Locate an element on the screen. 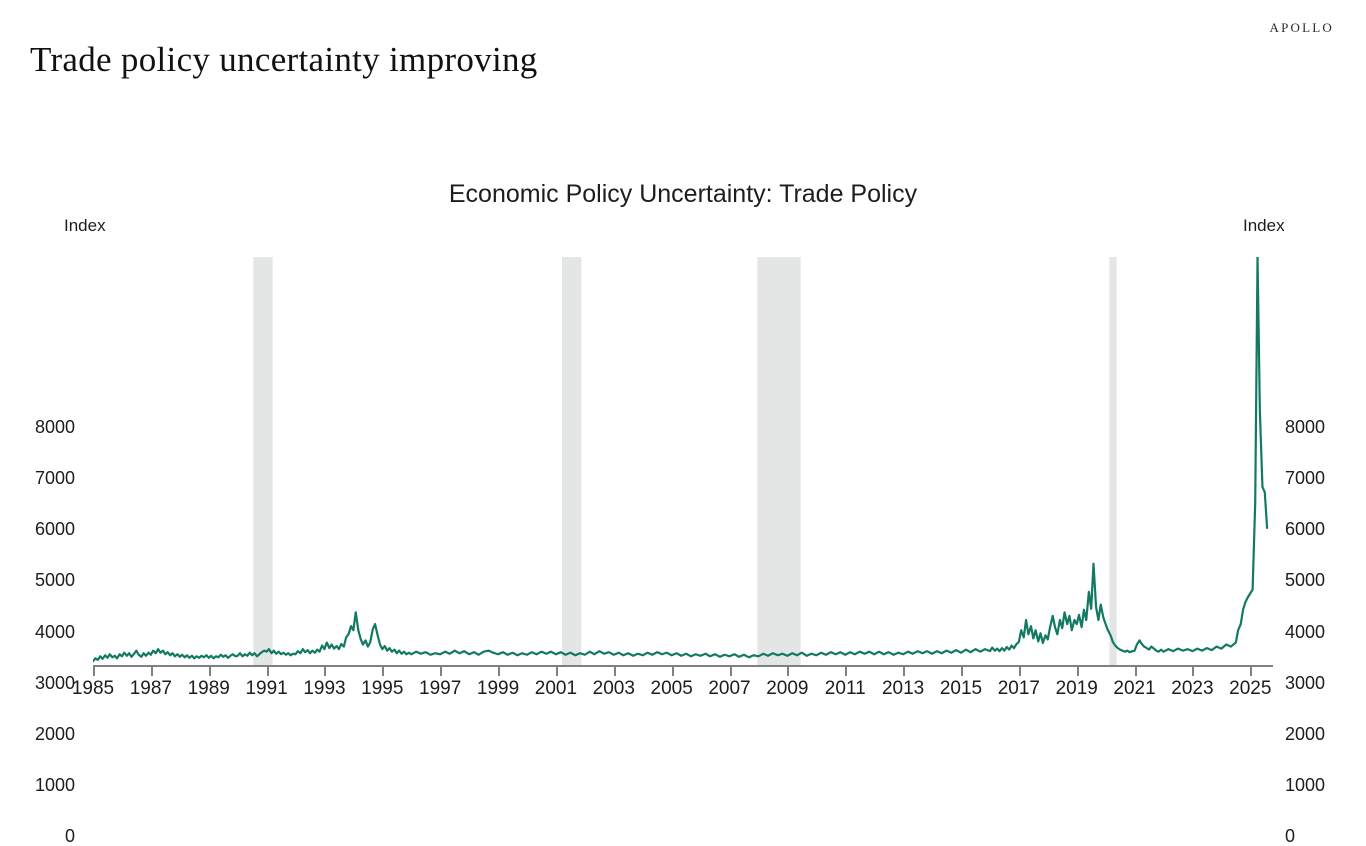 The height and width of the screenshot is (846, 1366). x-tick-label: 1999 is located at coordinates (498, 688).